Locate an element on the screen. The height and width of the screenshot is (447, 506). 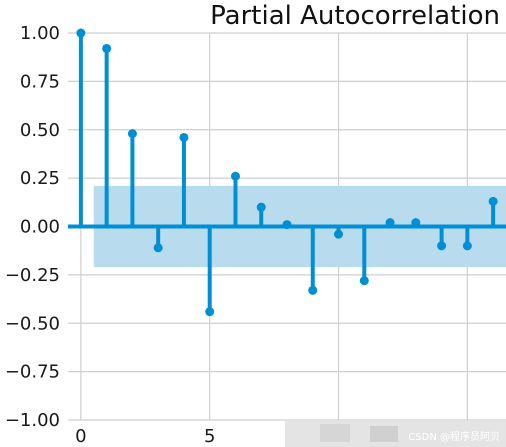
y-tick-label: 1.00 is located at coordinates (40, 33).